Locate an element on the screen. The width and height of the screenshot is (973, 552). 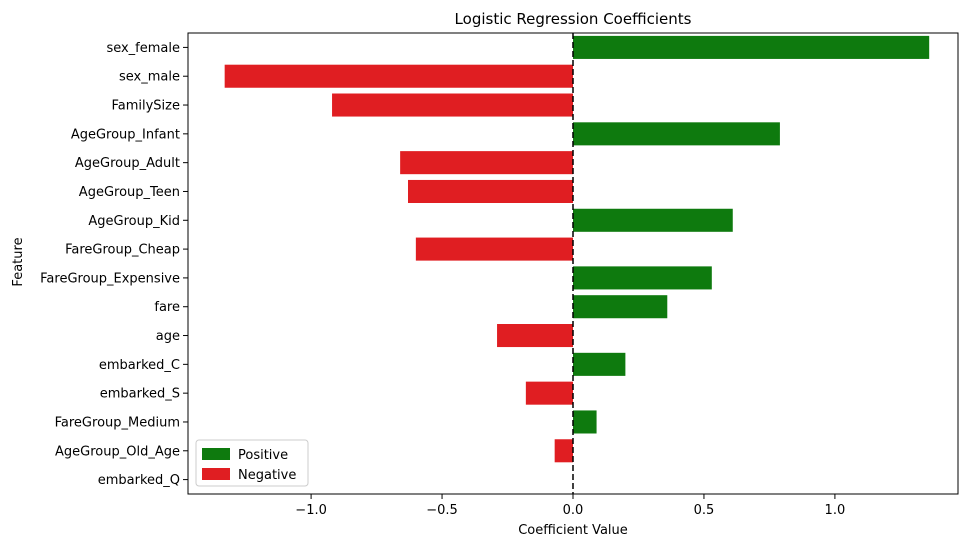
y-tick-label: age is located at coordinates (168, 336).